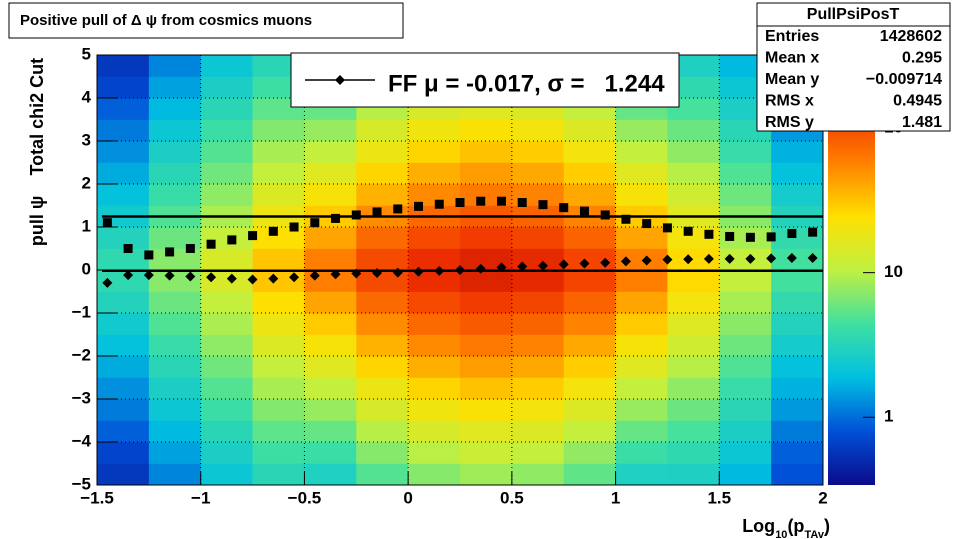  What do you see at coordinates (904, 79) in the screenshot?
I see `stats-value: −0.009714` at bounding box center [904, 79].